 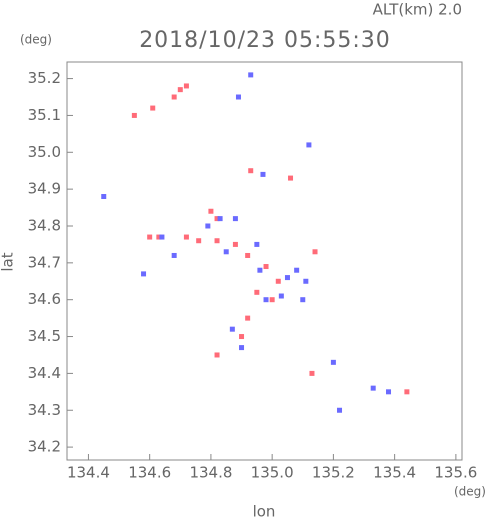 I want to click on x-tick-label: 135.0, so click(x=272, y=473).